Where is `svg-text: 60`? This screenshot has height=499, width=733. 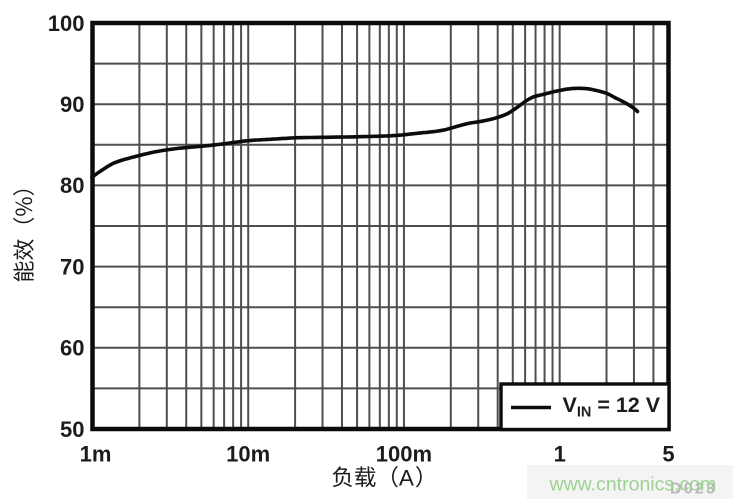 svg-text: 60 is located at coordinates (72, 348).